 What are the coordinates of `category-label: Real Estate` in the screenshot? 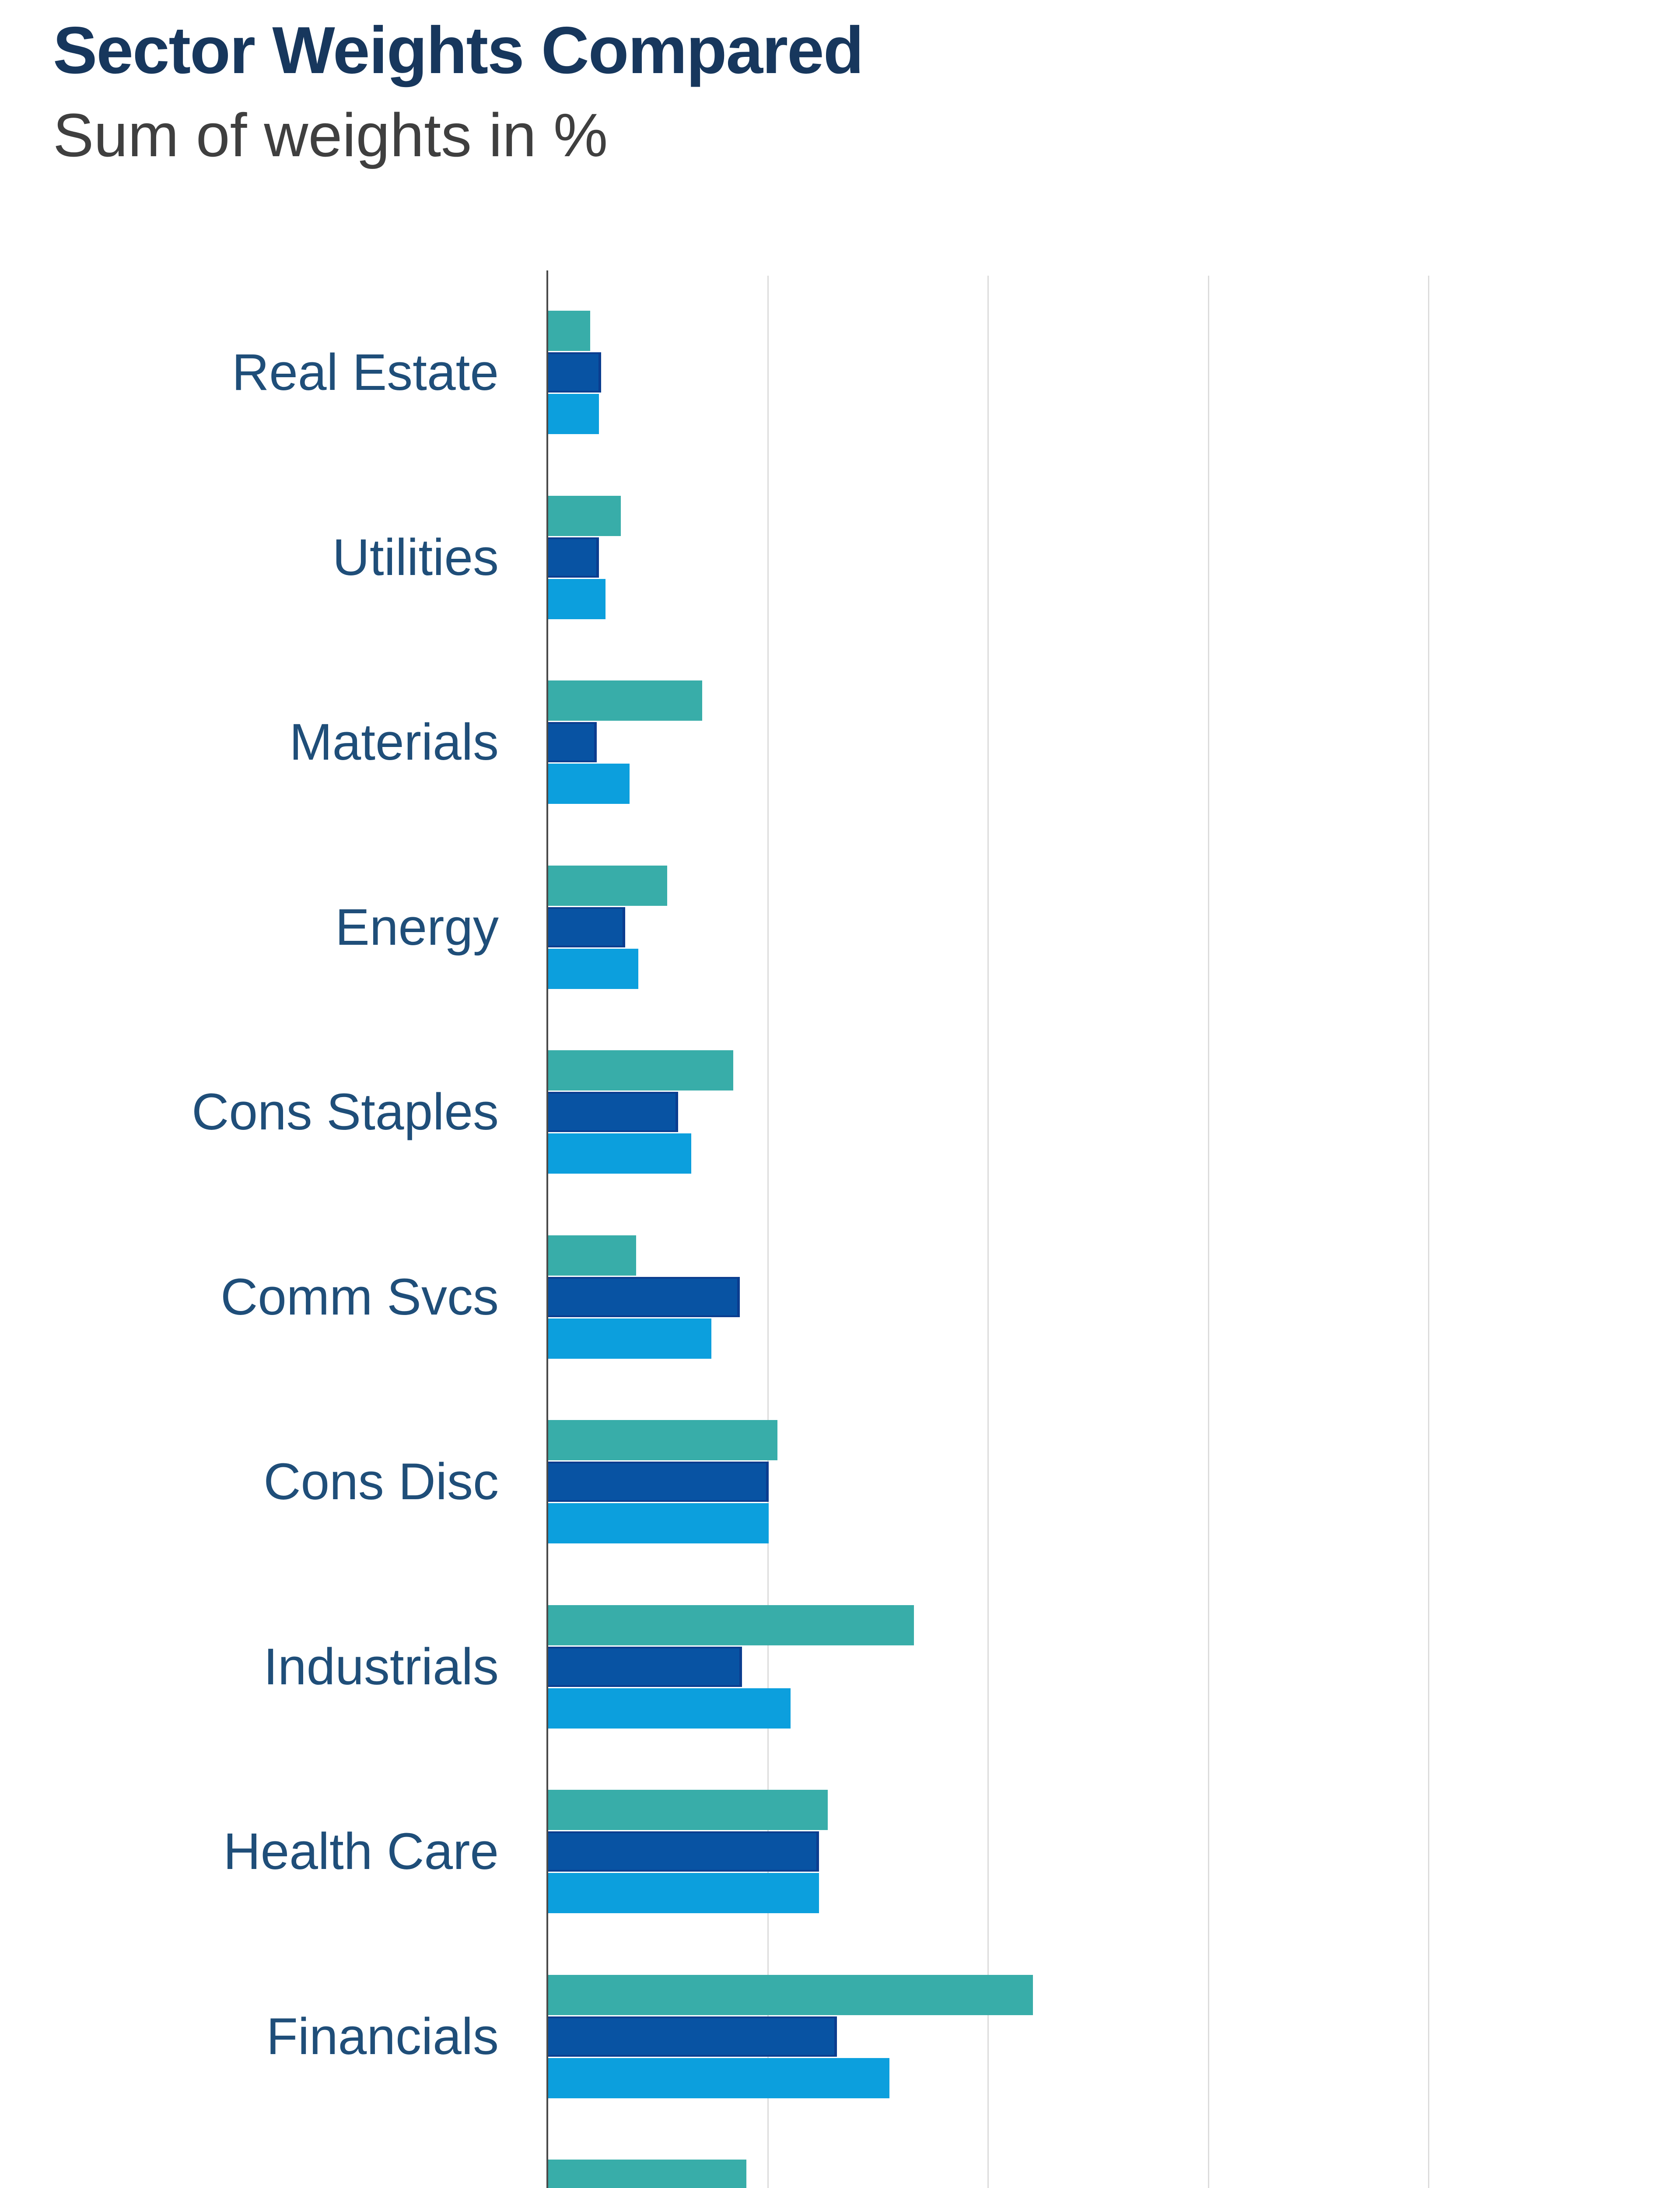 It's located at (365, 373).